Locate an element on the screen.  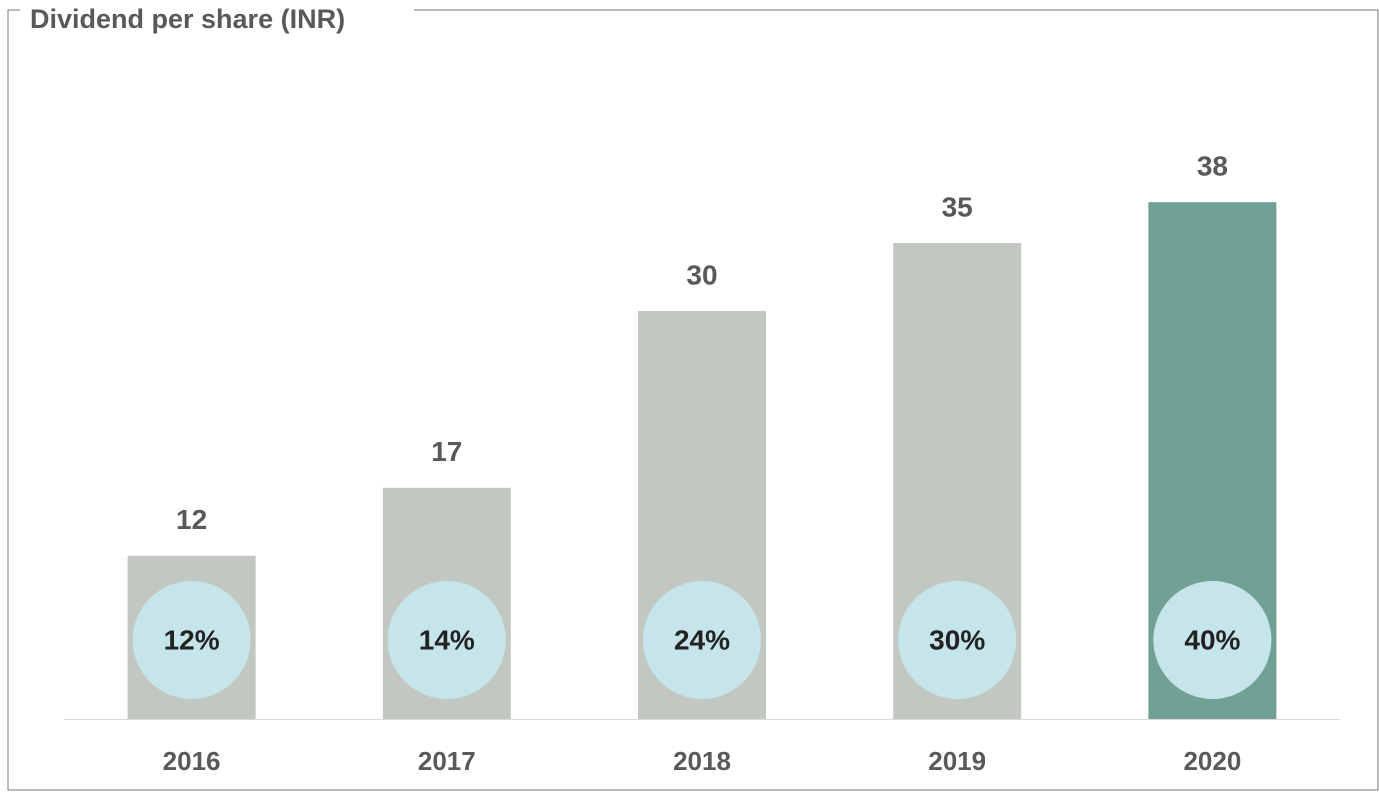
value-label: 38 is located at coordinates (1212, 166).